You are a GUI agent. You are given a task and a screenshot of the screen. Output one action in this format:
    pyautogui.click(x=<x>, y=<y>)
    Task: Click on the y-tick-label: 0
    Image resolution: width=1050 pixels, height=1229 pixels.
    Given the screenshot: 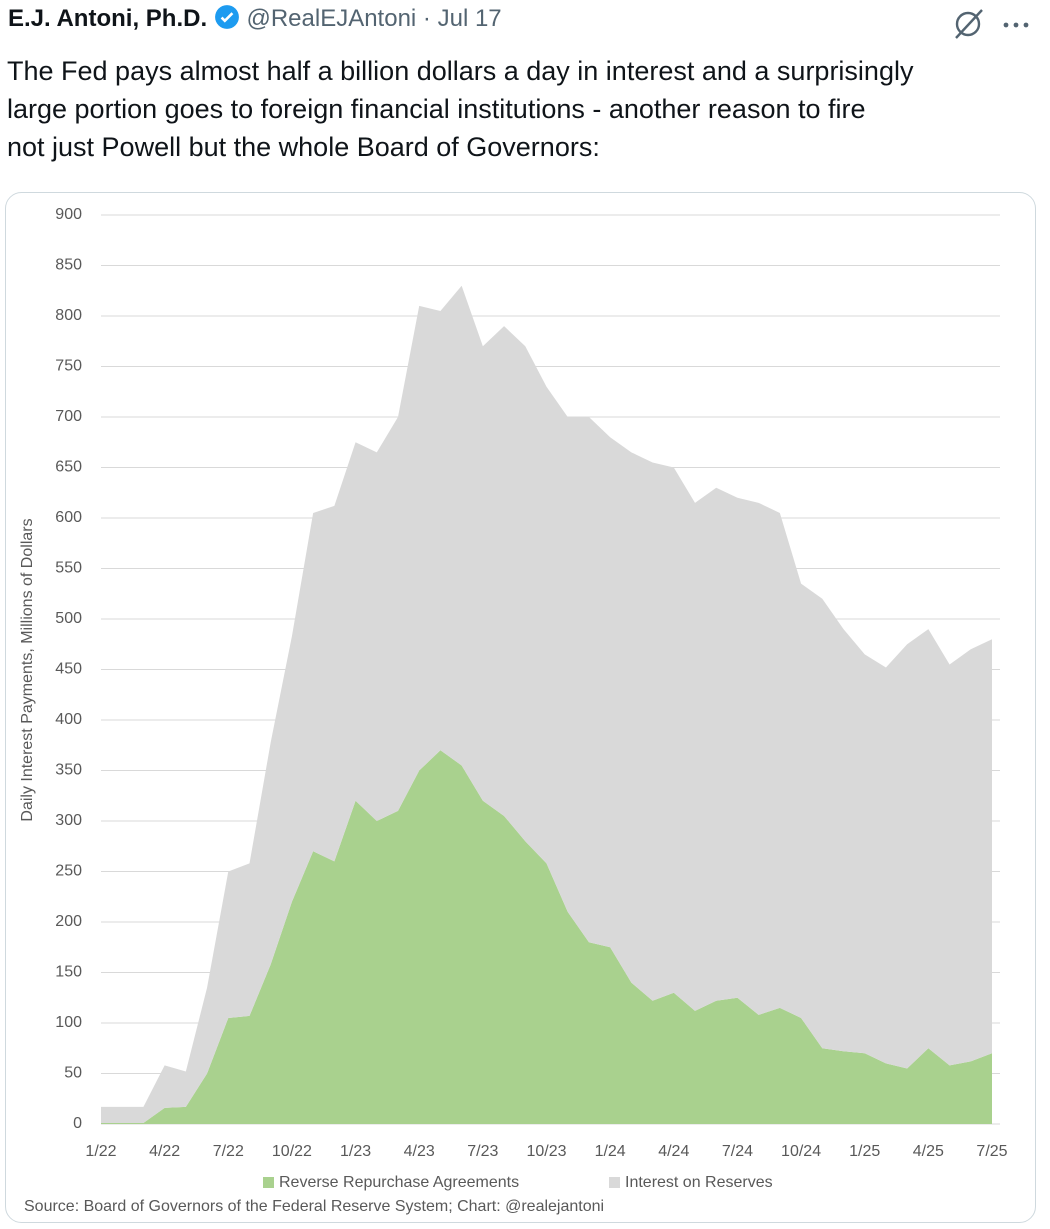 What is the action you would take?
    pyautogui.click(x=77, y=1123)
    